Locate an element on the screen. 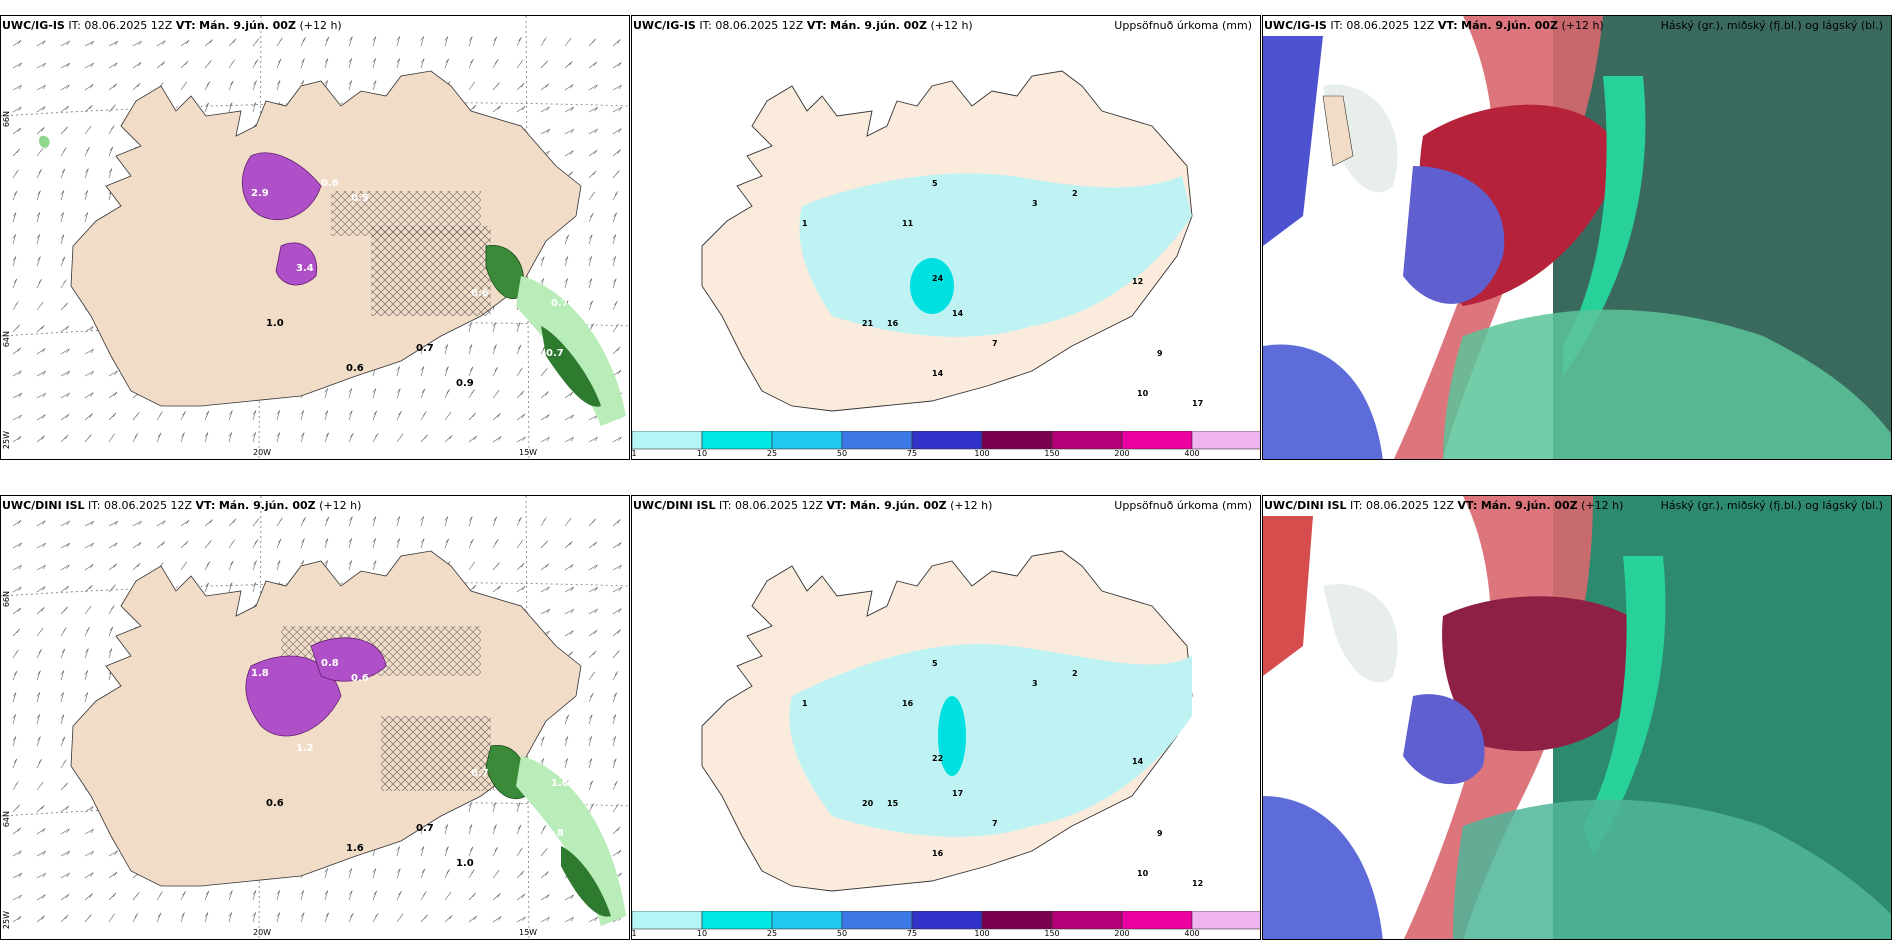  precip-amount-label: 21 is located at coordinates (868, 323).